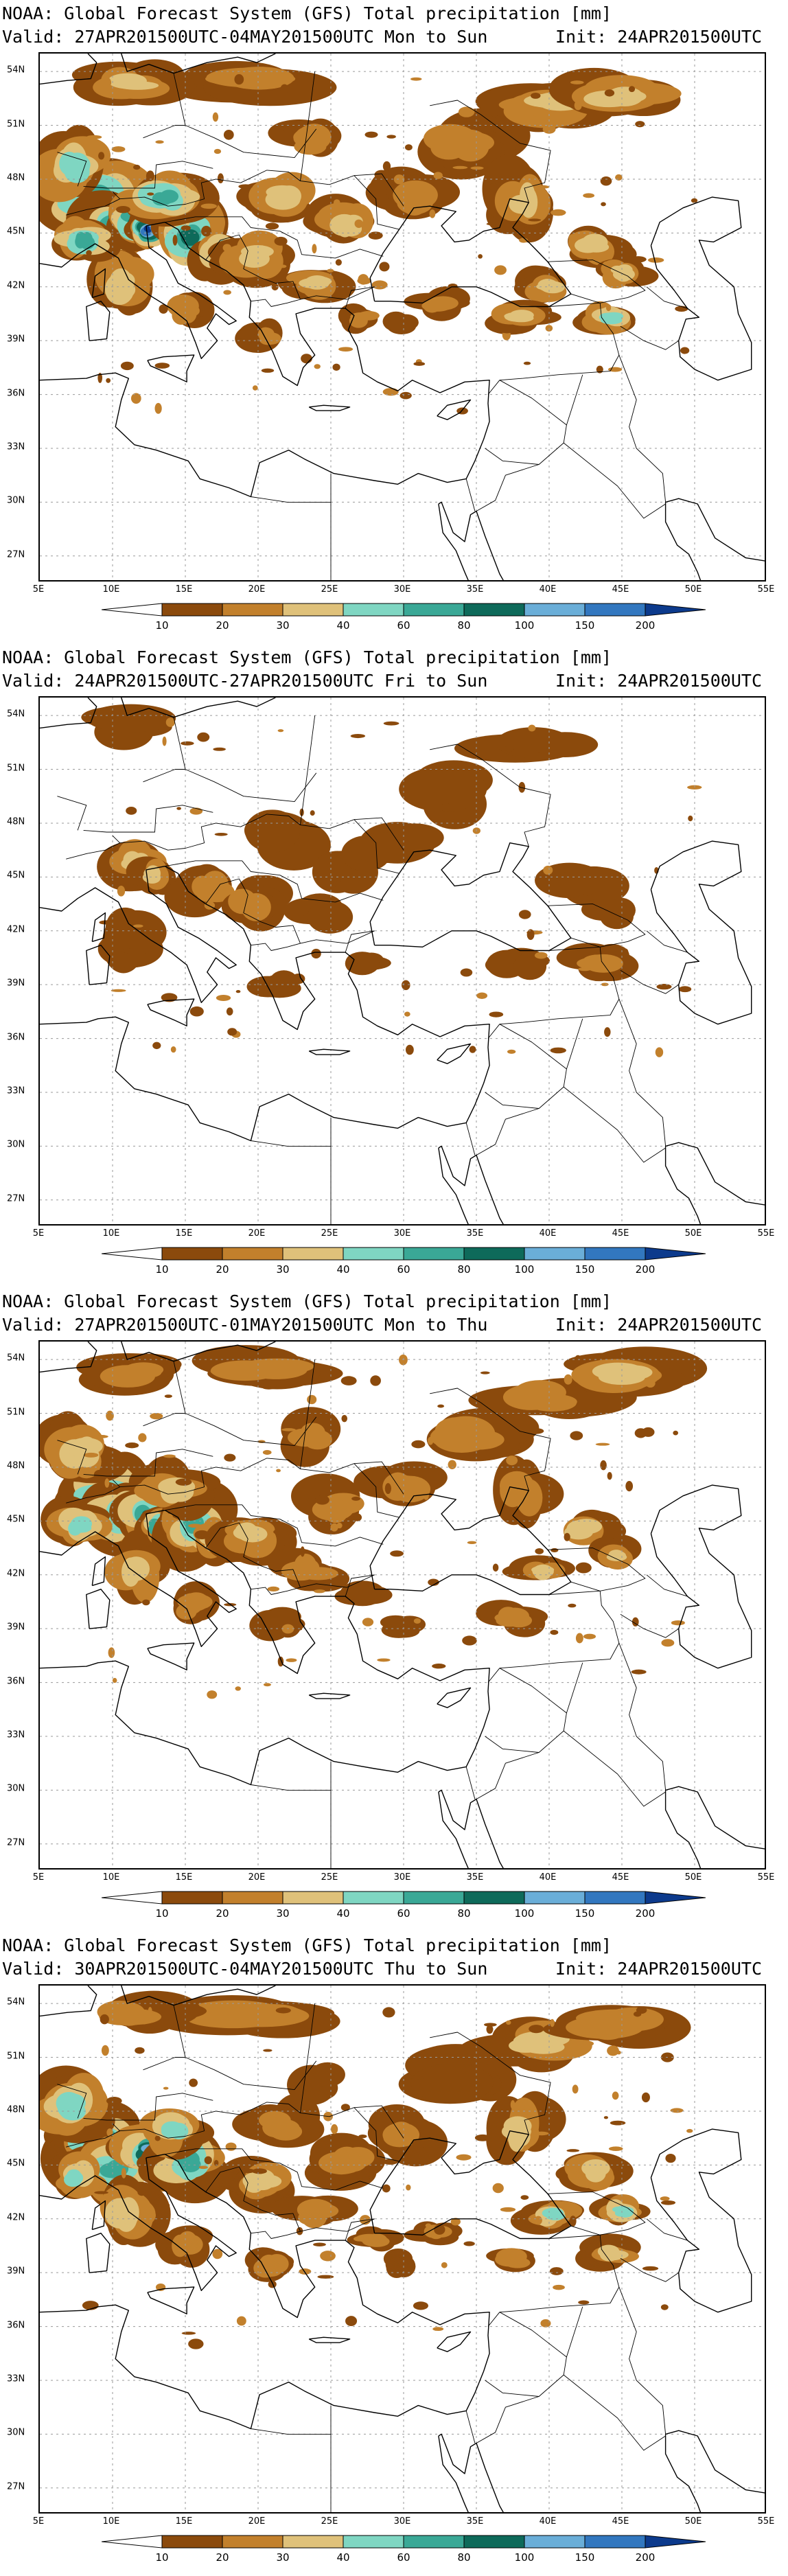 This screenshot has height=2576, width=788. Describe the element at coordinates (524, 1269) in the screenshot. I see `colorbar-level-label: 100` at that location.